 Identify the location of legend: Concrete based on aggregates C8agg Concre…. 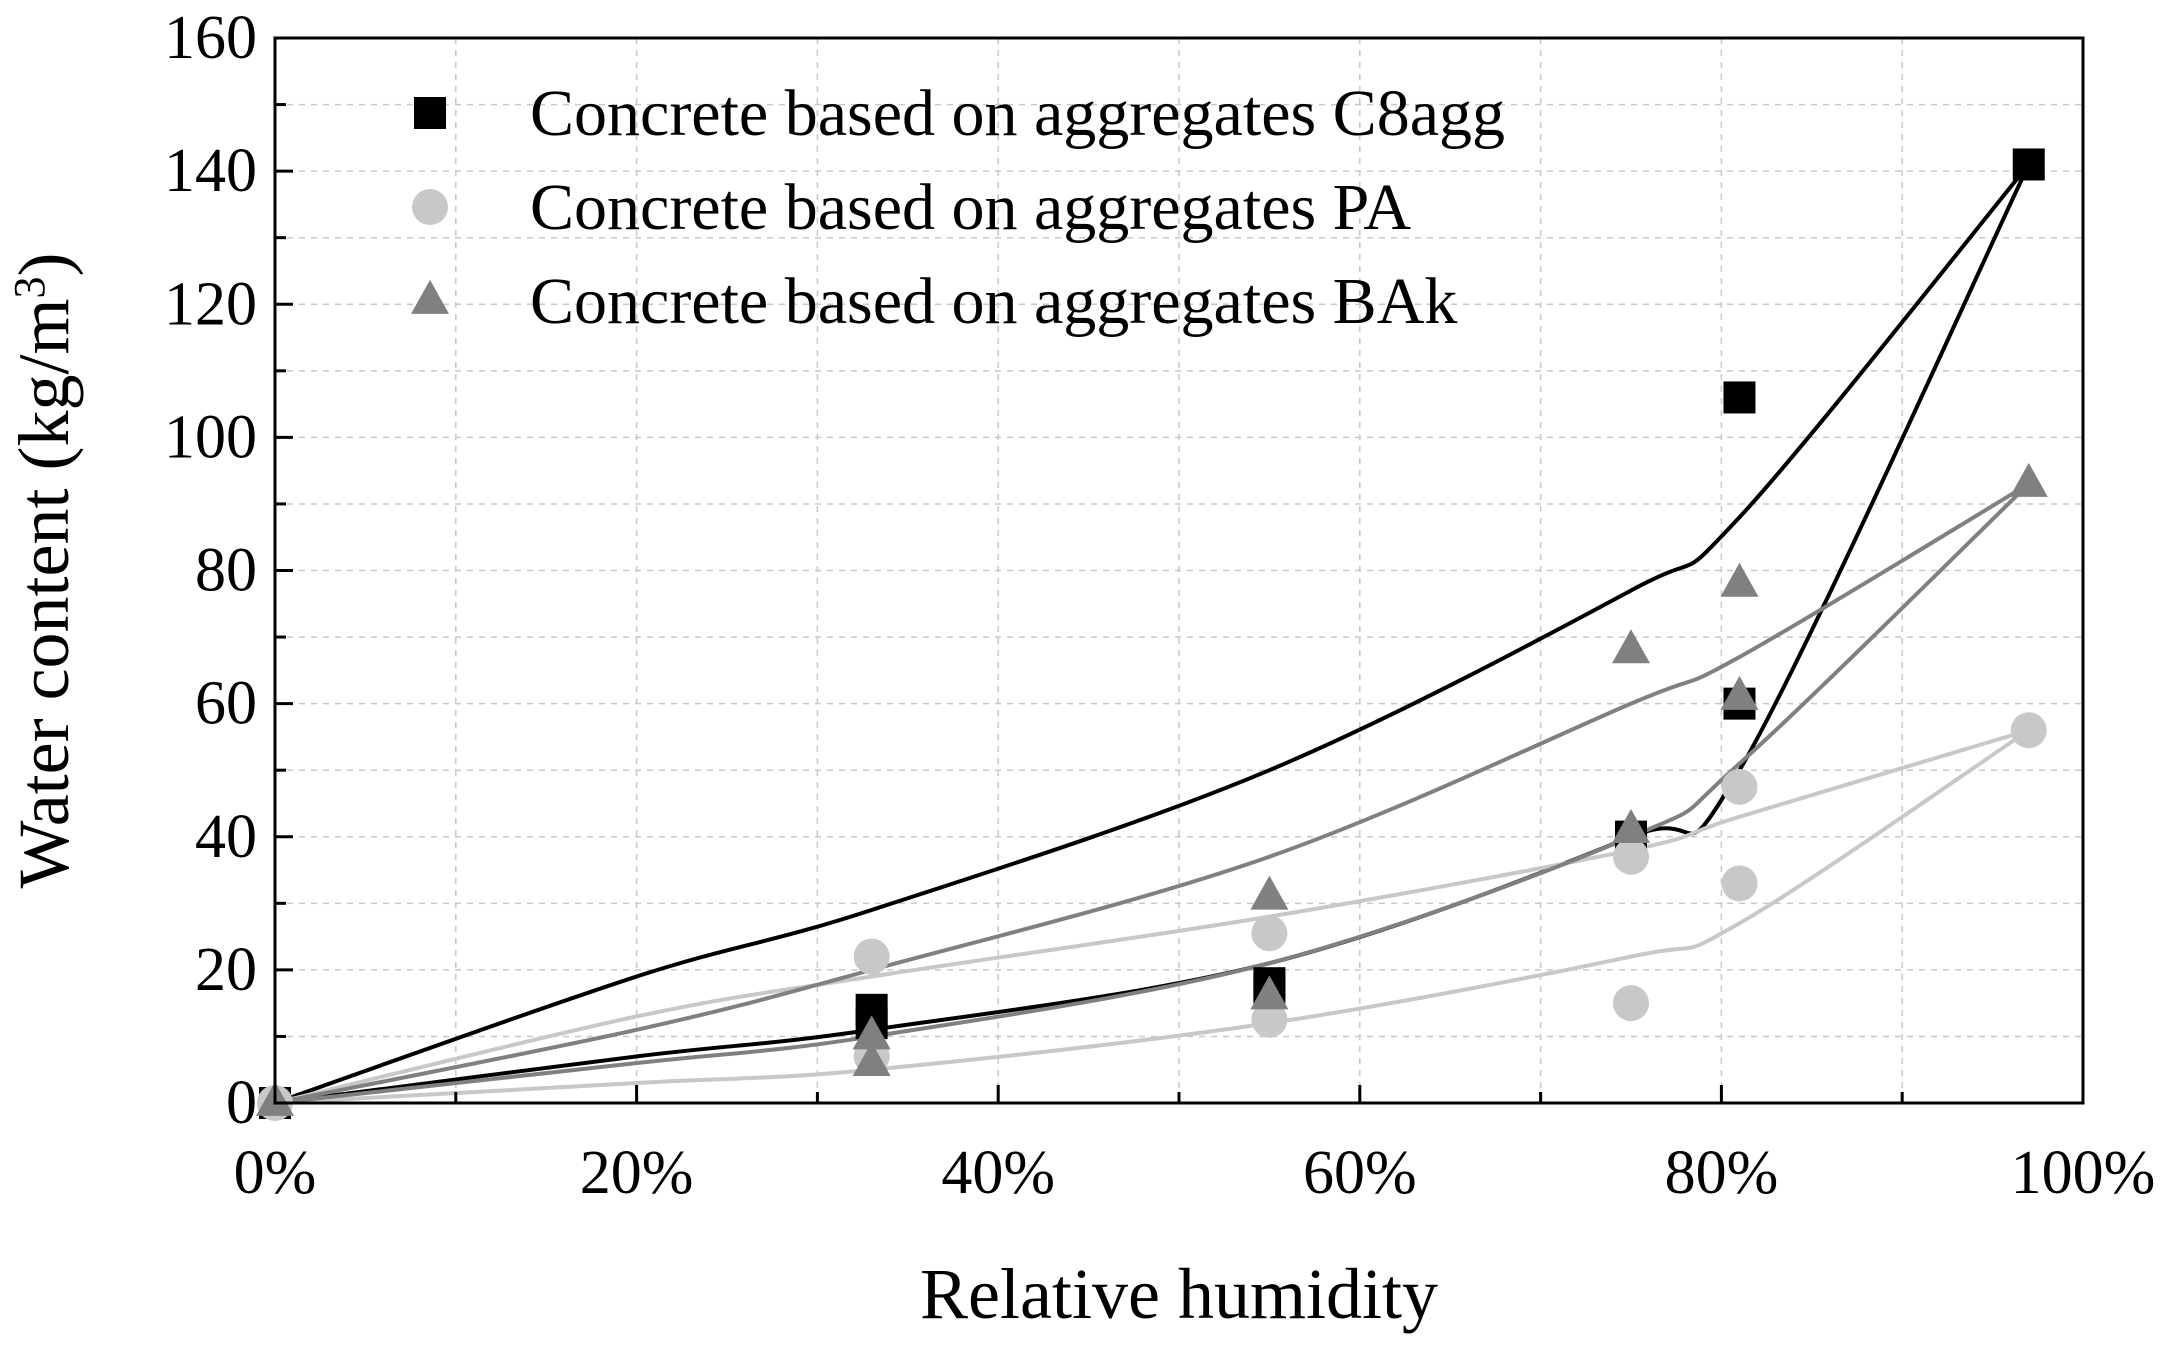
(958, 207).